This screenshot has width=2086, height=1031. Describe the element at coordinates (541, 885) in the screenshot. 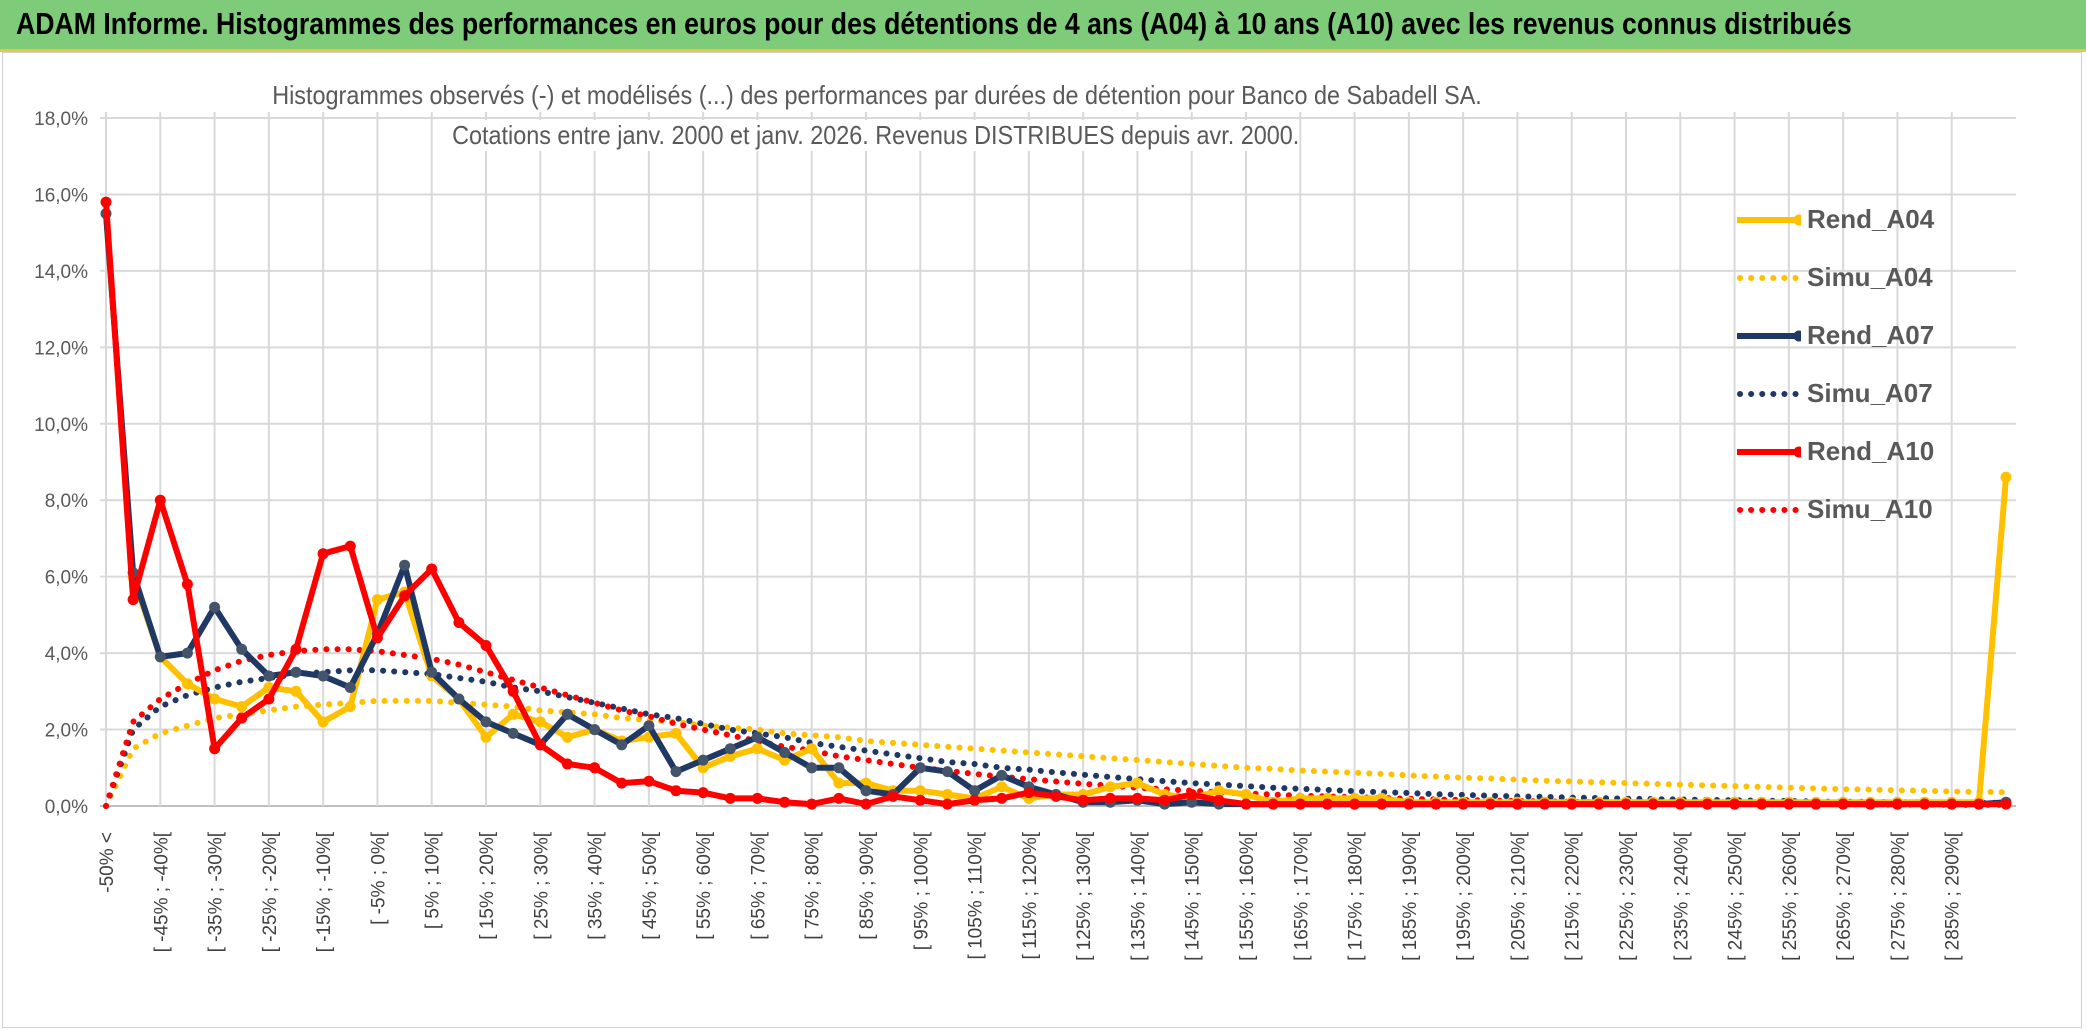

I see `x-tick-label: [ 25% ; 30%[` at that location.